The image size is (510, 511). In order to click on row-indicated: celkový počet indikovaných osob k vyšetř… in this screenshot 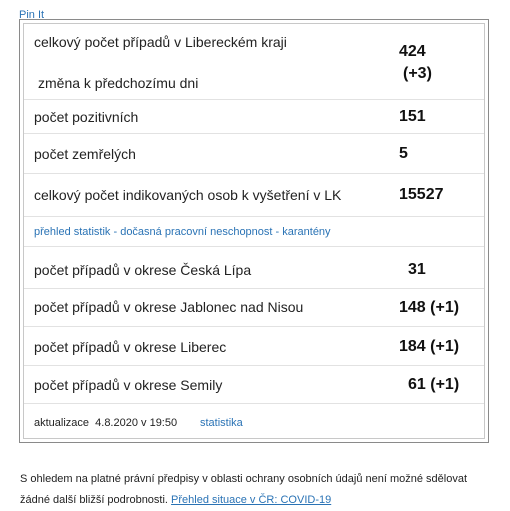, I will do `click(254, 195)`.